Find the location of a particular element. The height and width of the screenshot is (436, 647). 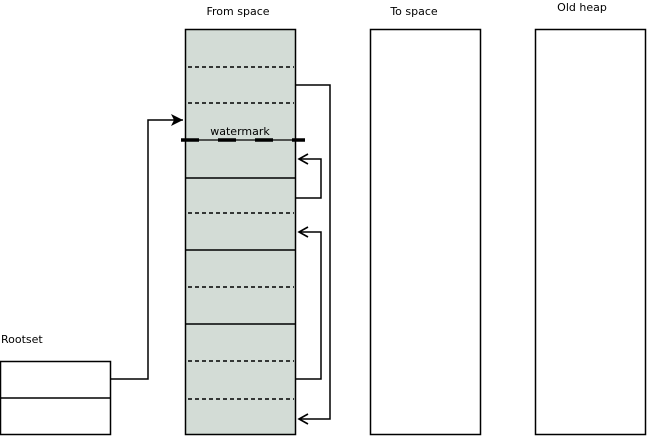

from-space-label: From space is located at coordinates (237, 11).